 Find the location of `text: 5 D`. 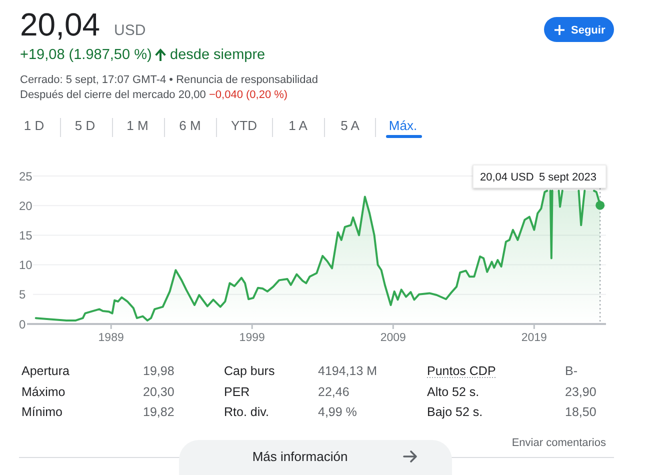

text: 5 D is located at coordinates (85, 125).